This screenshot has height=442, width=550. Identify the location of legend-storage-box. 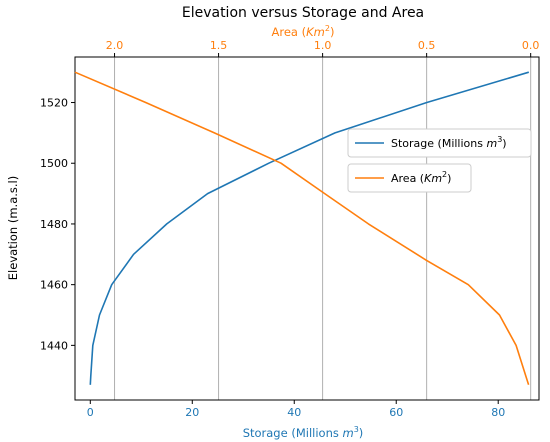
(439, 143).